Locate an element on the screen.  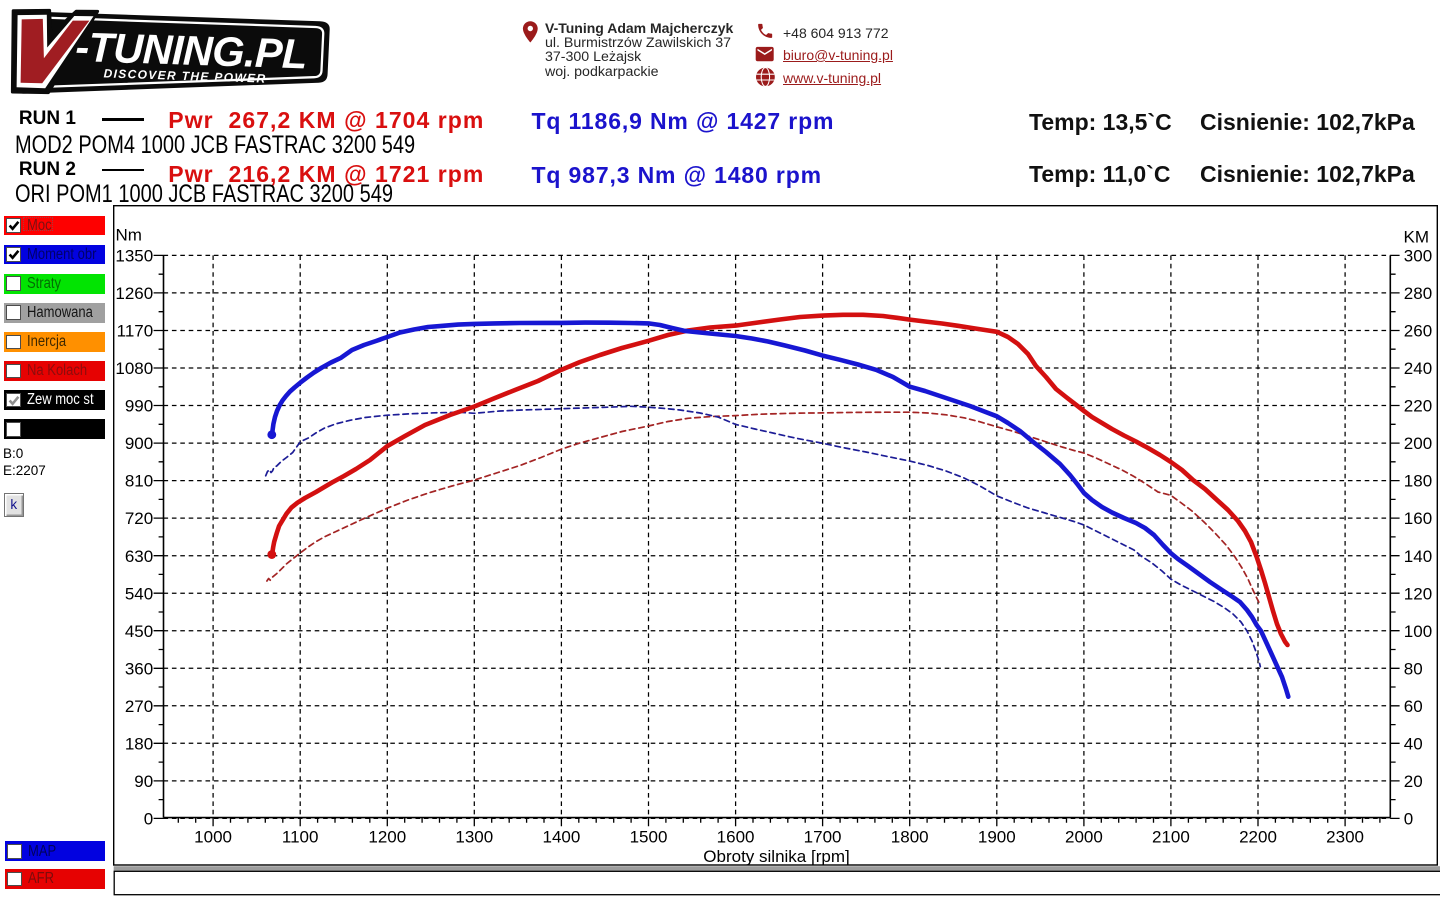
svg-text: 1600 is located at coordinates (736, 836).